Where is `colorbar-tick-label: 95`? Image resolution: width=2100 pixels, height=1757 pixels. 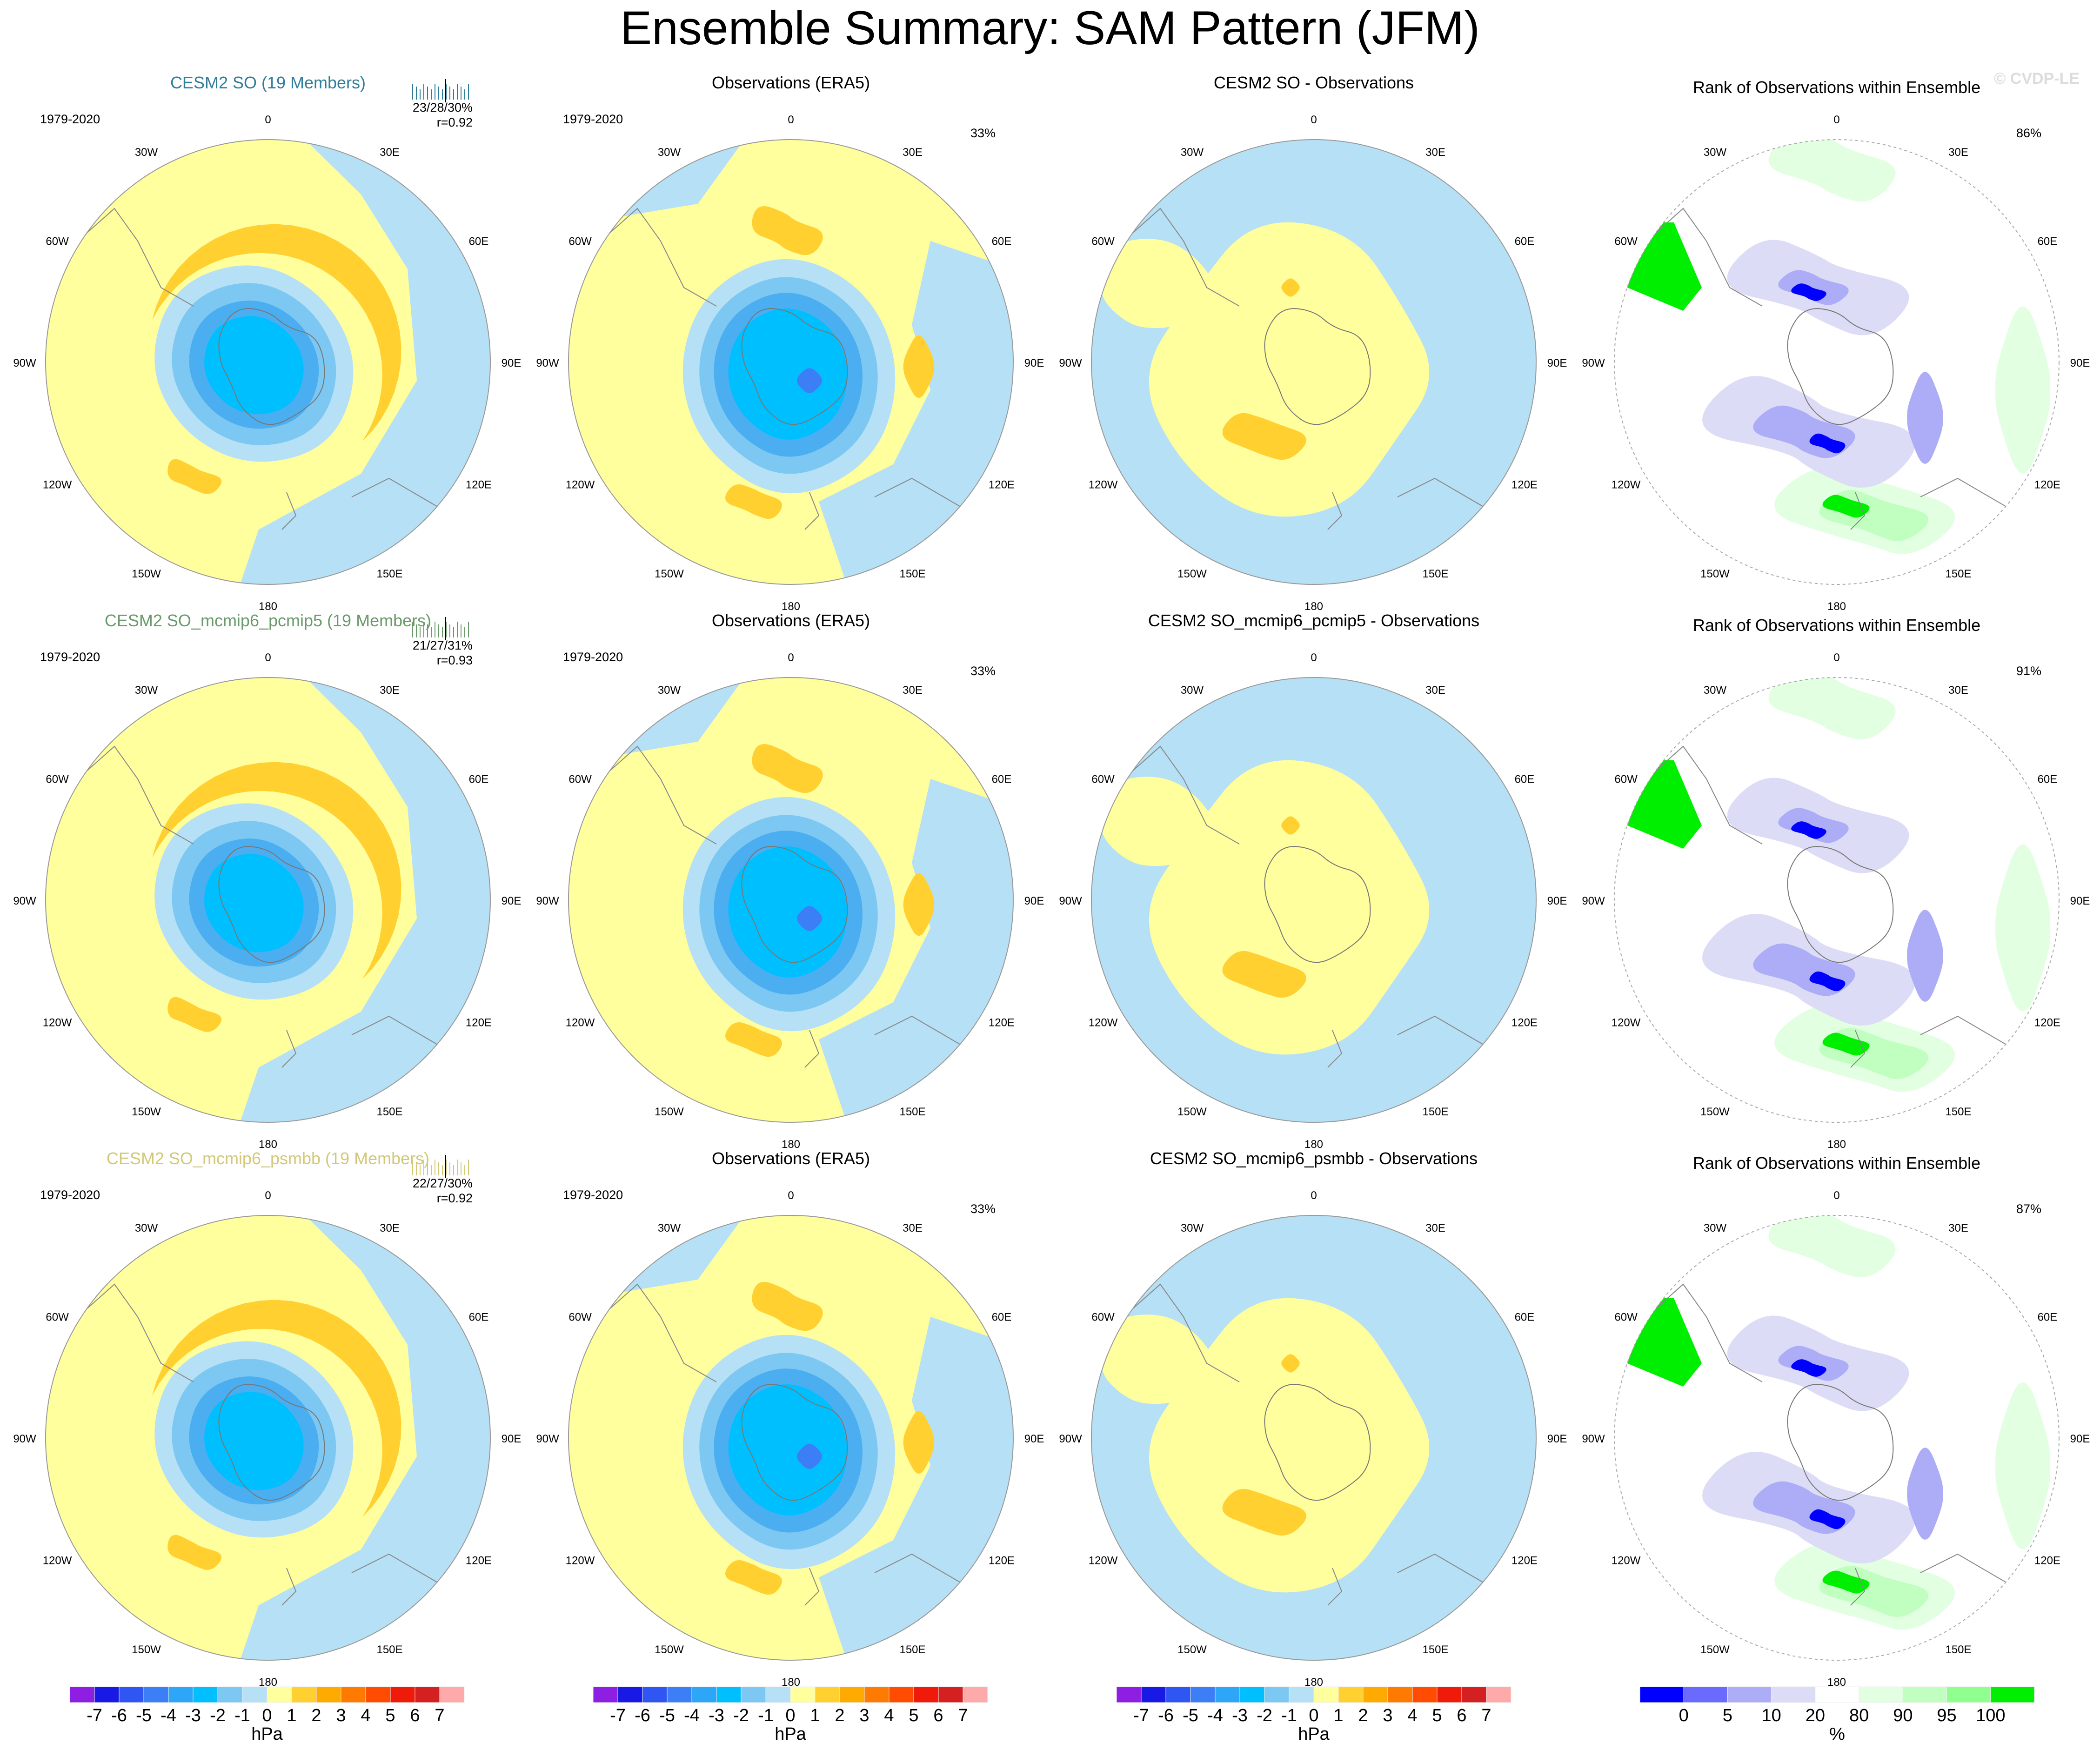 colorbar-tick-label: 95 is located at coordinates (1947, 1715).